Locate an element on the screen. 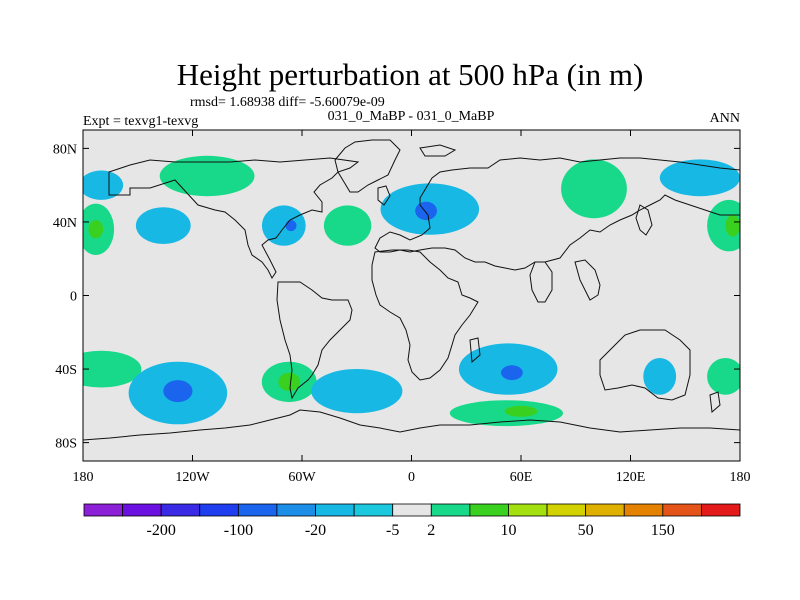 This screenshot has height=600, width=800. y-tick-label-0: 80N is located at coordinates (65, 149).